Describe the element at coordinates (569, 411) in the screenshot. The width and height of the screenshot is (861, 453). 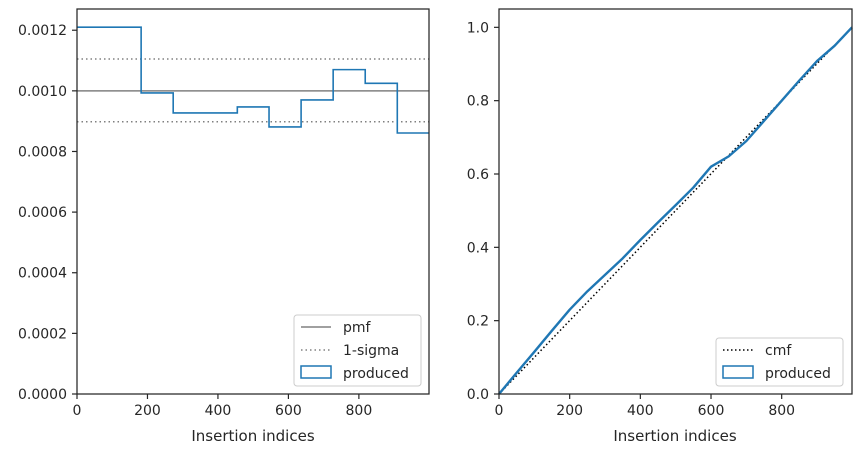
I see `cmf-xtick-label: 200` at that location.